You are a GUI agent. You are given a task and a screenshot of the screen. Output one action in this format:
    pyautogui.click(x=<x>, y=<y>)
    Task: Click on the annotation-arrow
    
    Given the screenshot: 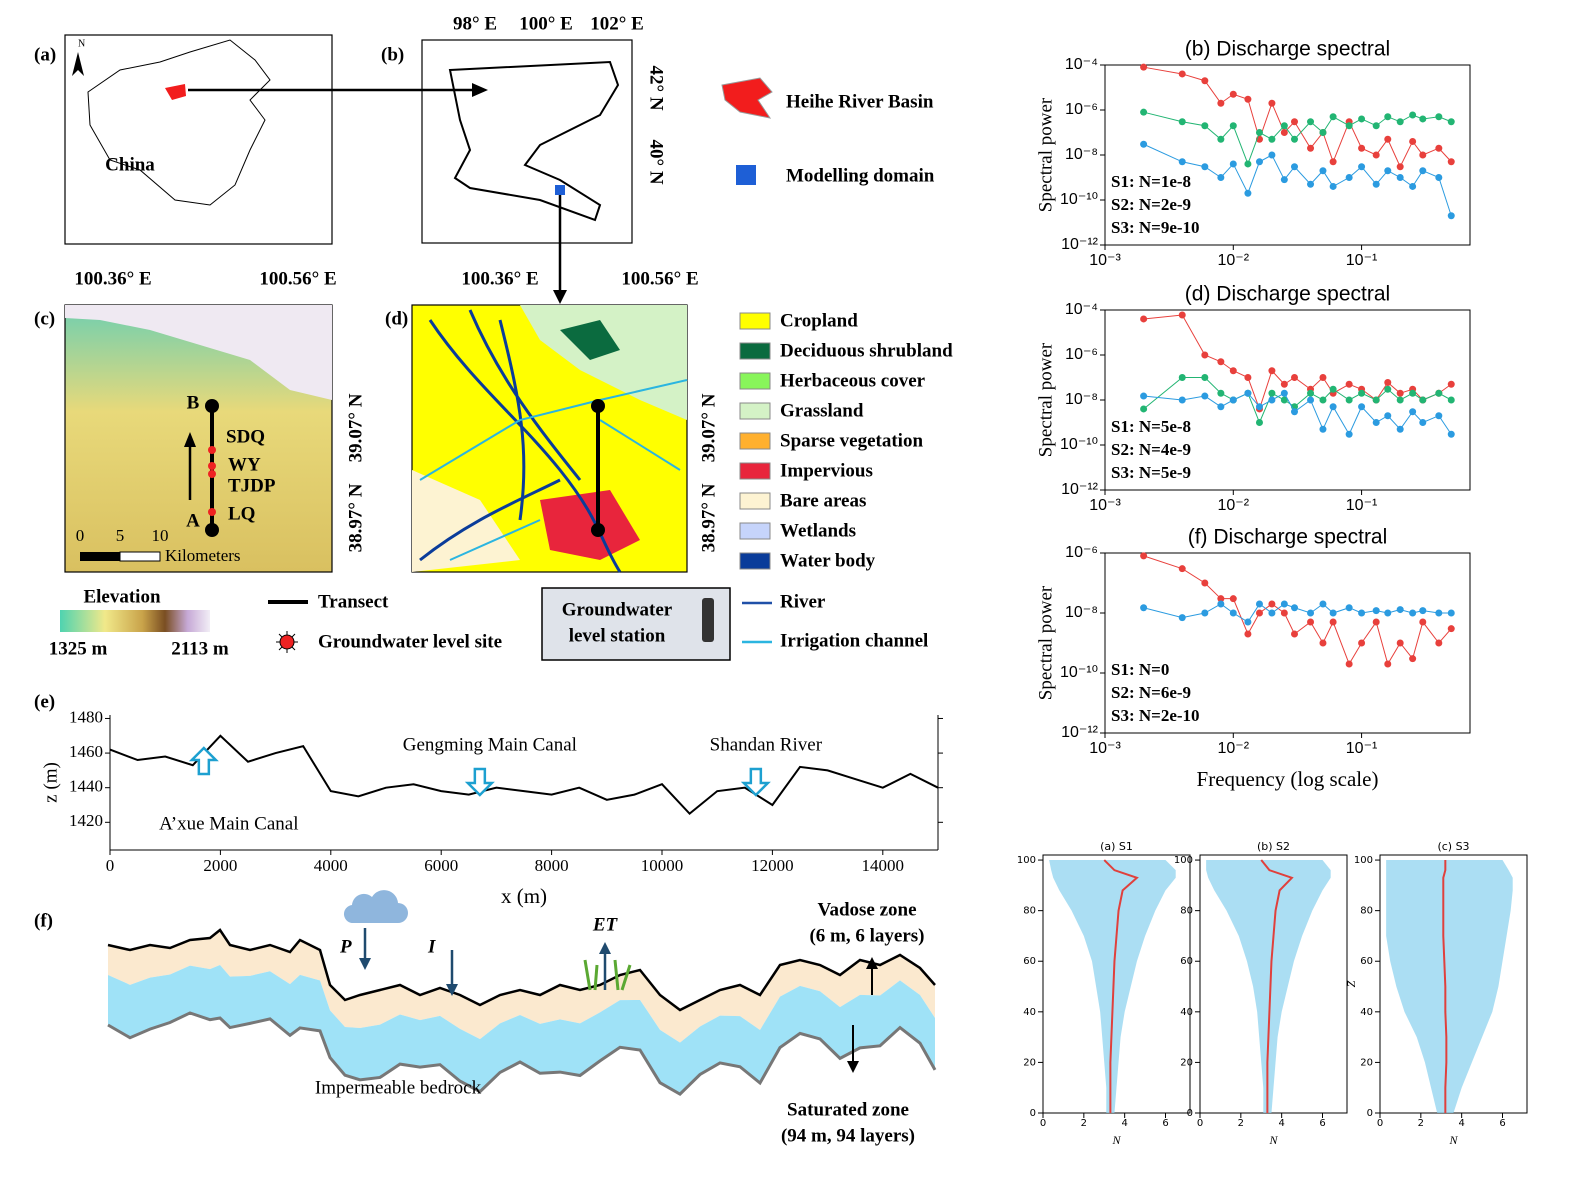 What is the action you would take?
    pyautogui.click(x=203, y=761)
    